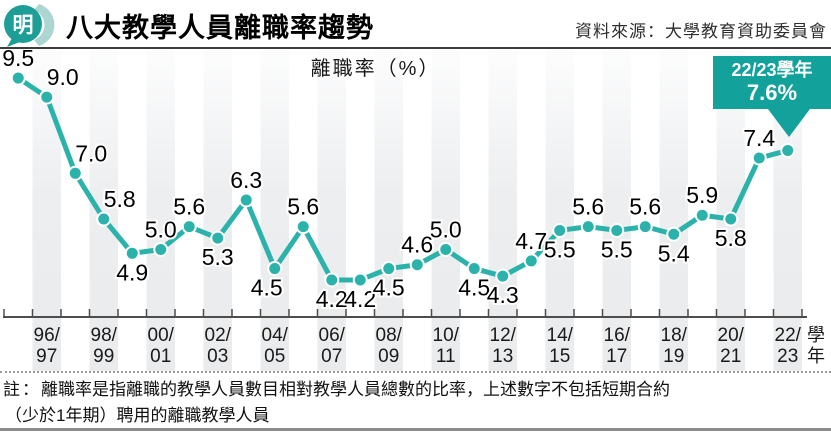 This screenshot has height=435, width=831. What do you see at coordinates (759, 158) in the screenshot?
I see `data-point-21/22` at bounding box center [759, 158].